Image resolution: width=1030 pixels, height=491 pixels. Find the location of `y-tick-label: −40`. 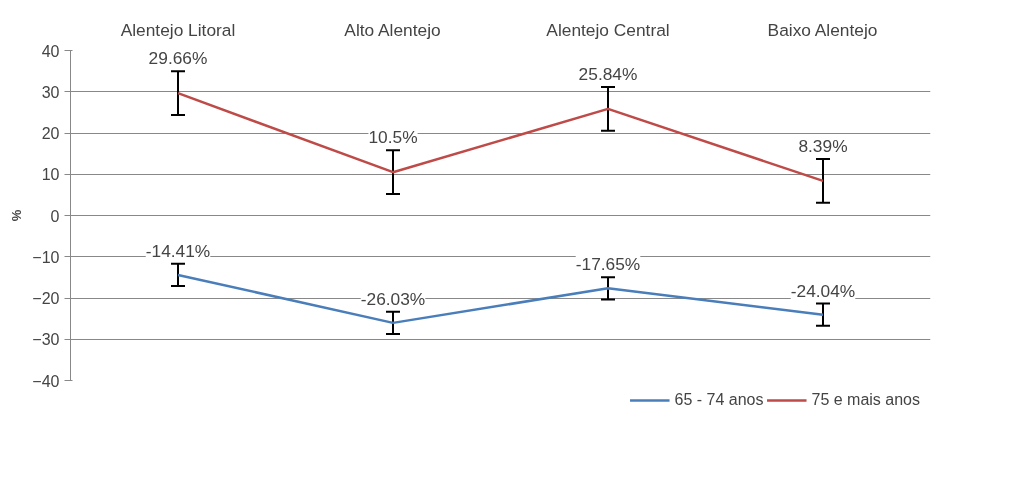

y-tick-label: −40 is located at coordinates (46, 381).